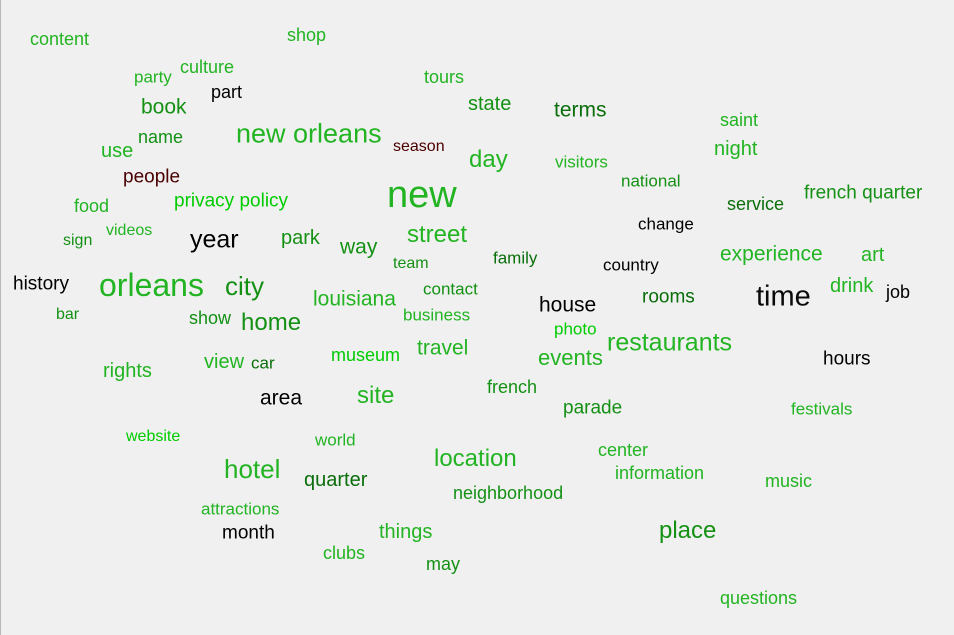 The height and width of the screenshot is (635, 954). Describe the element at coordinates (450, 289) in the screenshot. I see `word-contact: contact` at that location.